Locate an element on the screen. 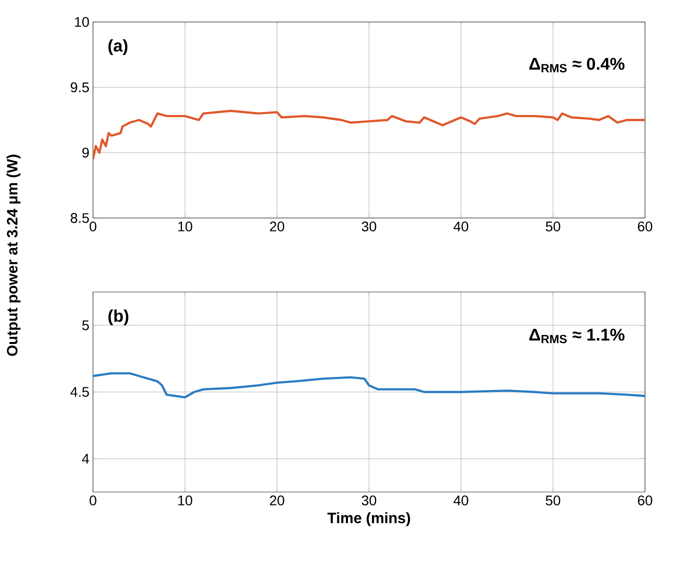 The width and height of the screenshot is (680, 571). y-tick-label: 4 is located at coordinates (86, 459).